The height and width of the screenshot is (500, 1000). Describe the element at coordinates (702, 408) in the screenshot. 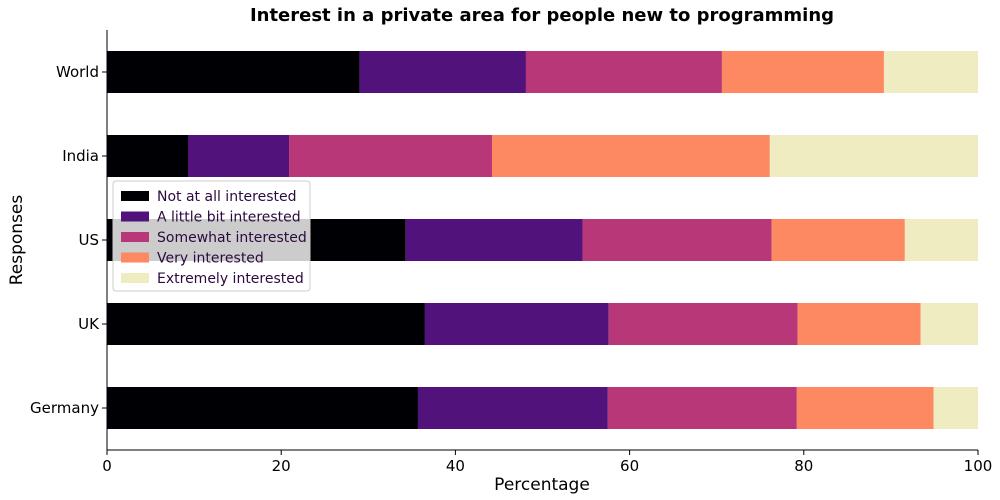

I see `bar-germany-somewhat-interested` at that location.